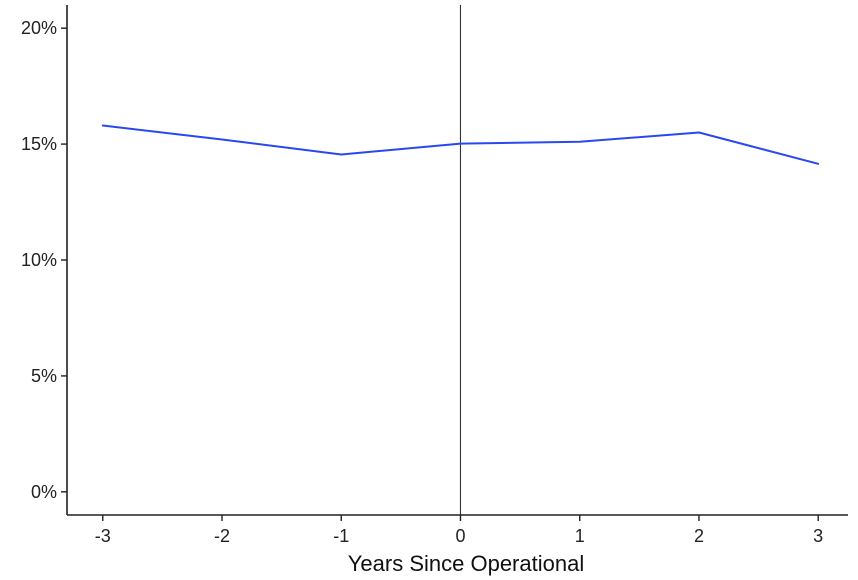 This screenshot has width=858, height=580. I want to click on x-tick-label: 2, so click(699, 536).